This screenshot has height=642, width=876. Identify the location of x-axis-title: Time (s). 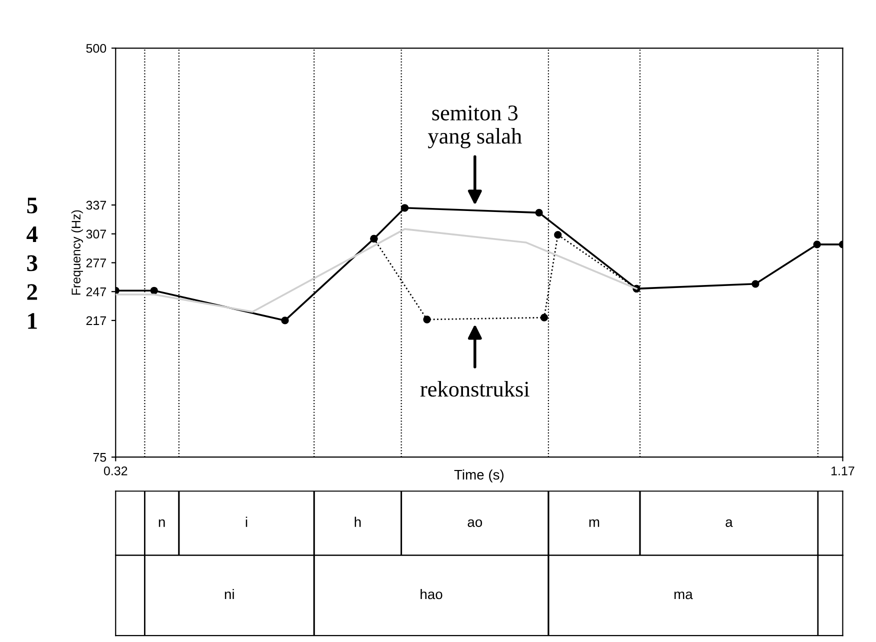
(479, 475).